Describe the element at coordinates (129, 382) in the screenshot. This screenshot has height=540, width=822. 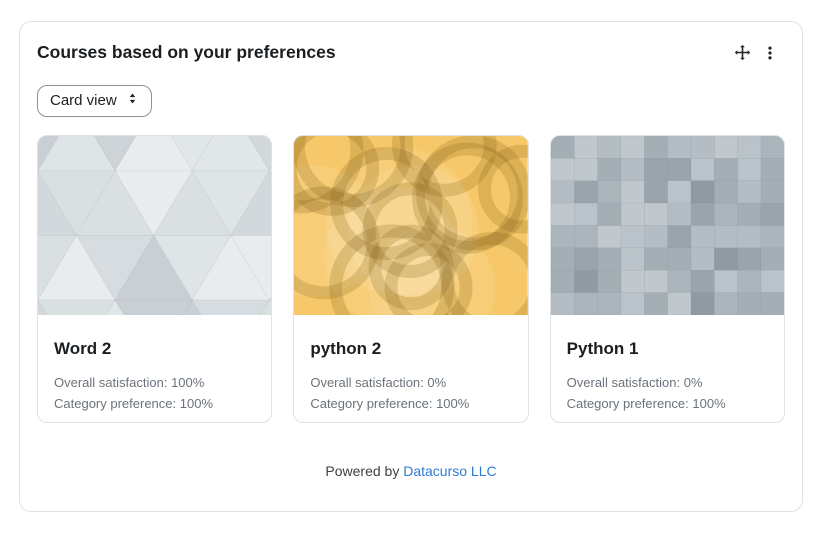
I see `overall-satisfaction-stat: Overall satisfaction: 100%` at that location.